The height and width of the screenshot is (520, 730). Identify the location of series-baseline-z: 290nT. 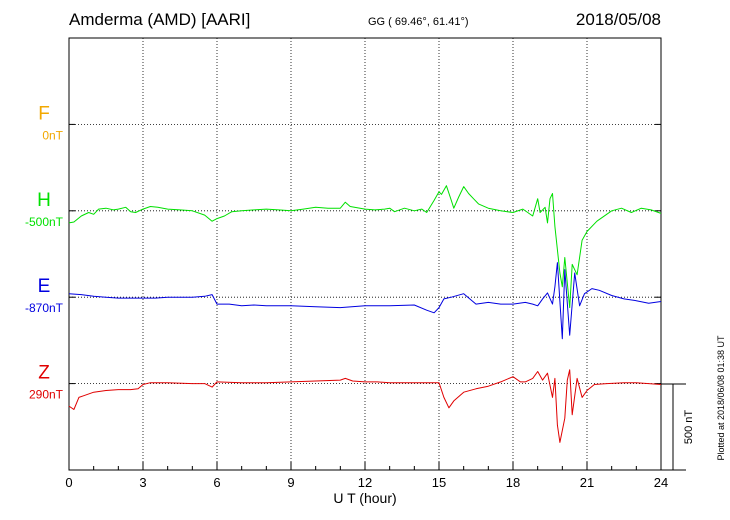
(46, 395).